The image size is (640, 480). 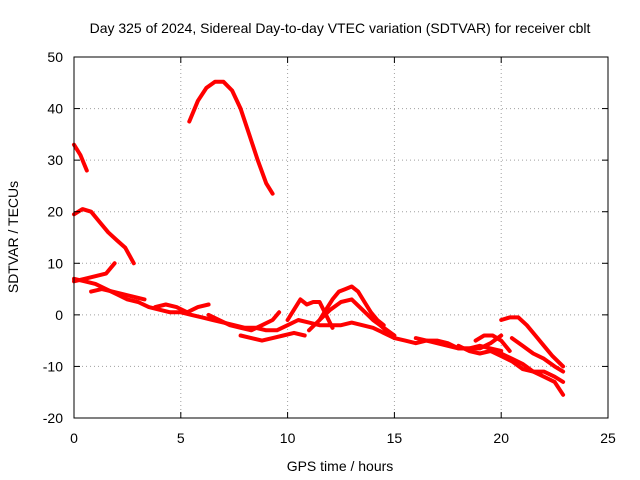 I want to click on x-tick-label: 5, so click(x=181, y=438).